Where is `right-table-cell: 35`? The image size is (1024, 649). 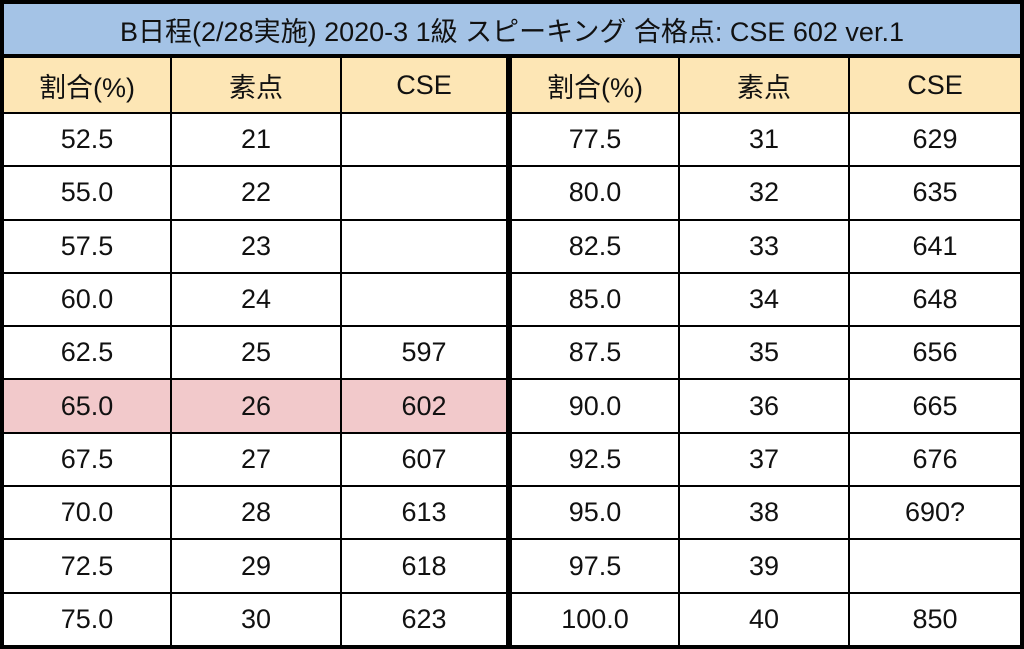 right-table-cell: 35 is located at coordinates (764, 353).